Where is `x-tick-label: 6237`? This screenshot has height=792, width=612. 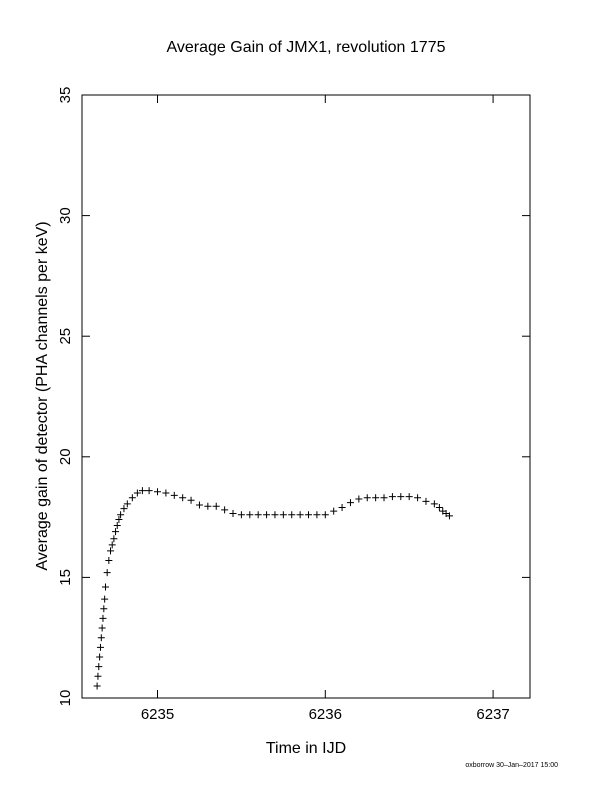 x-tick-label: 6237 is located at coordinates (492, 714).